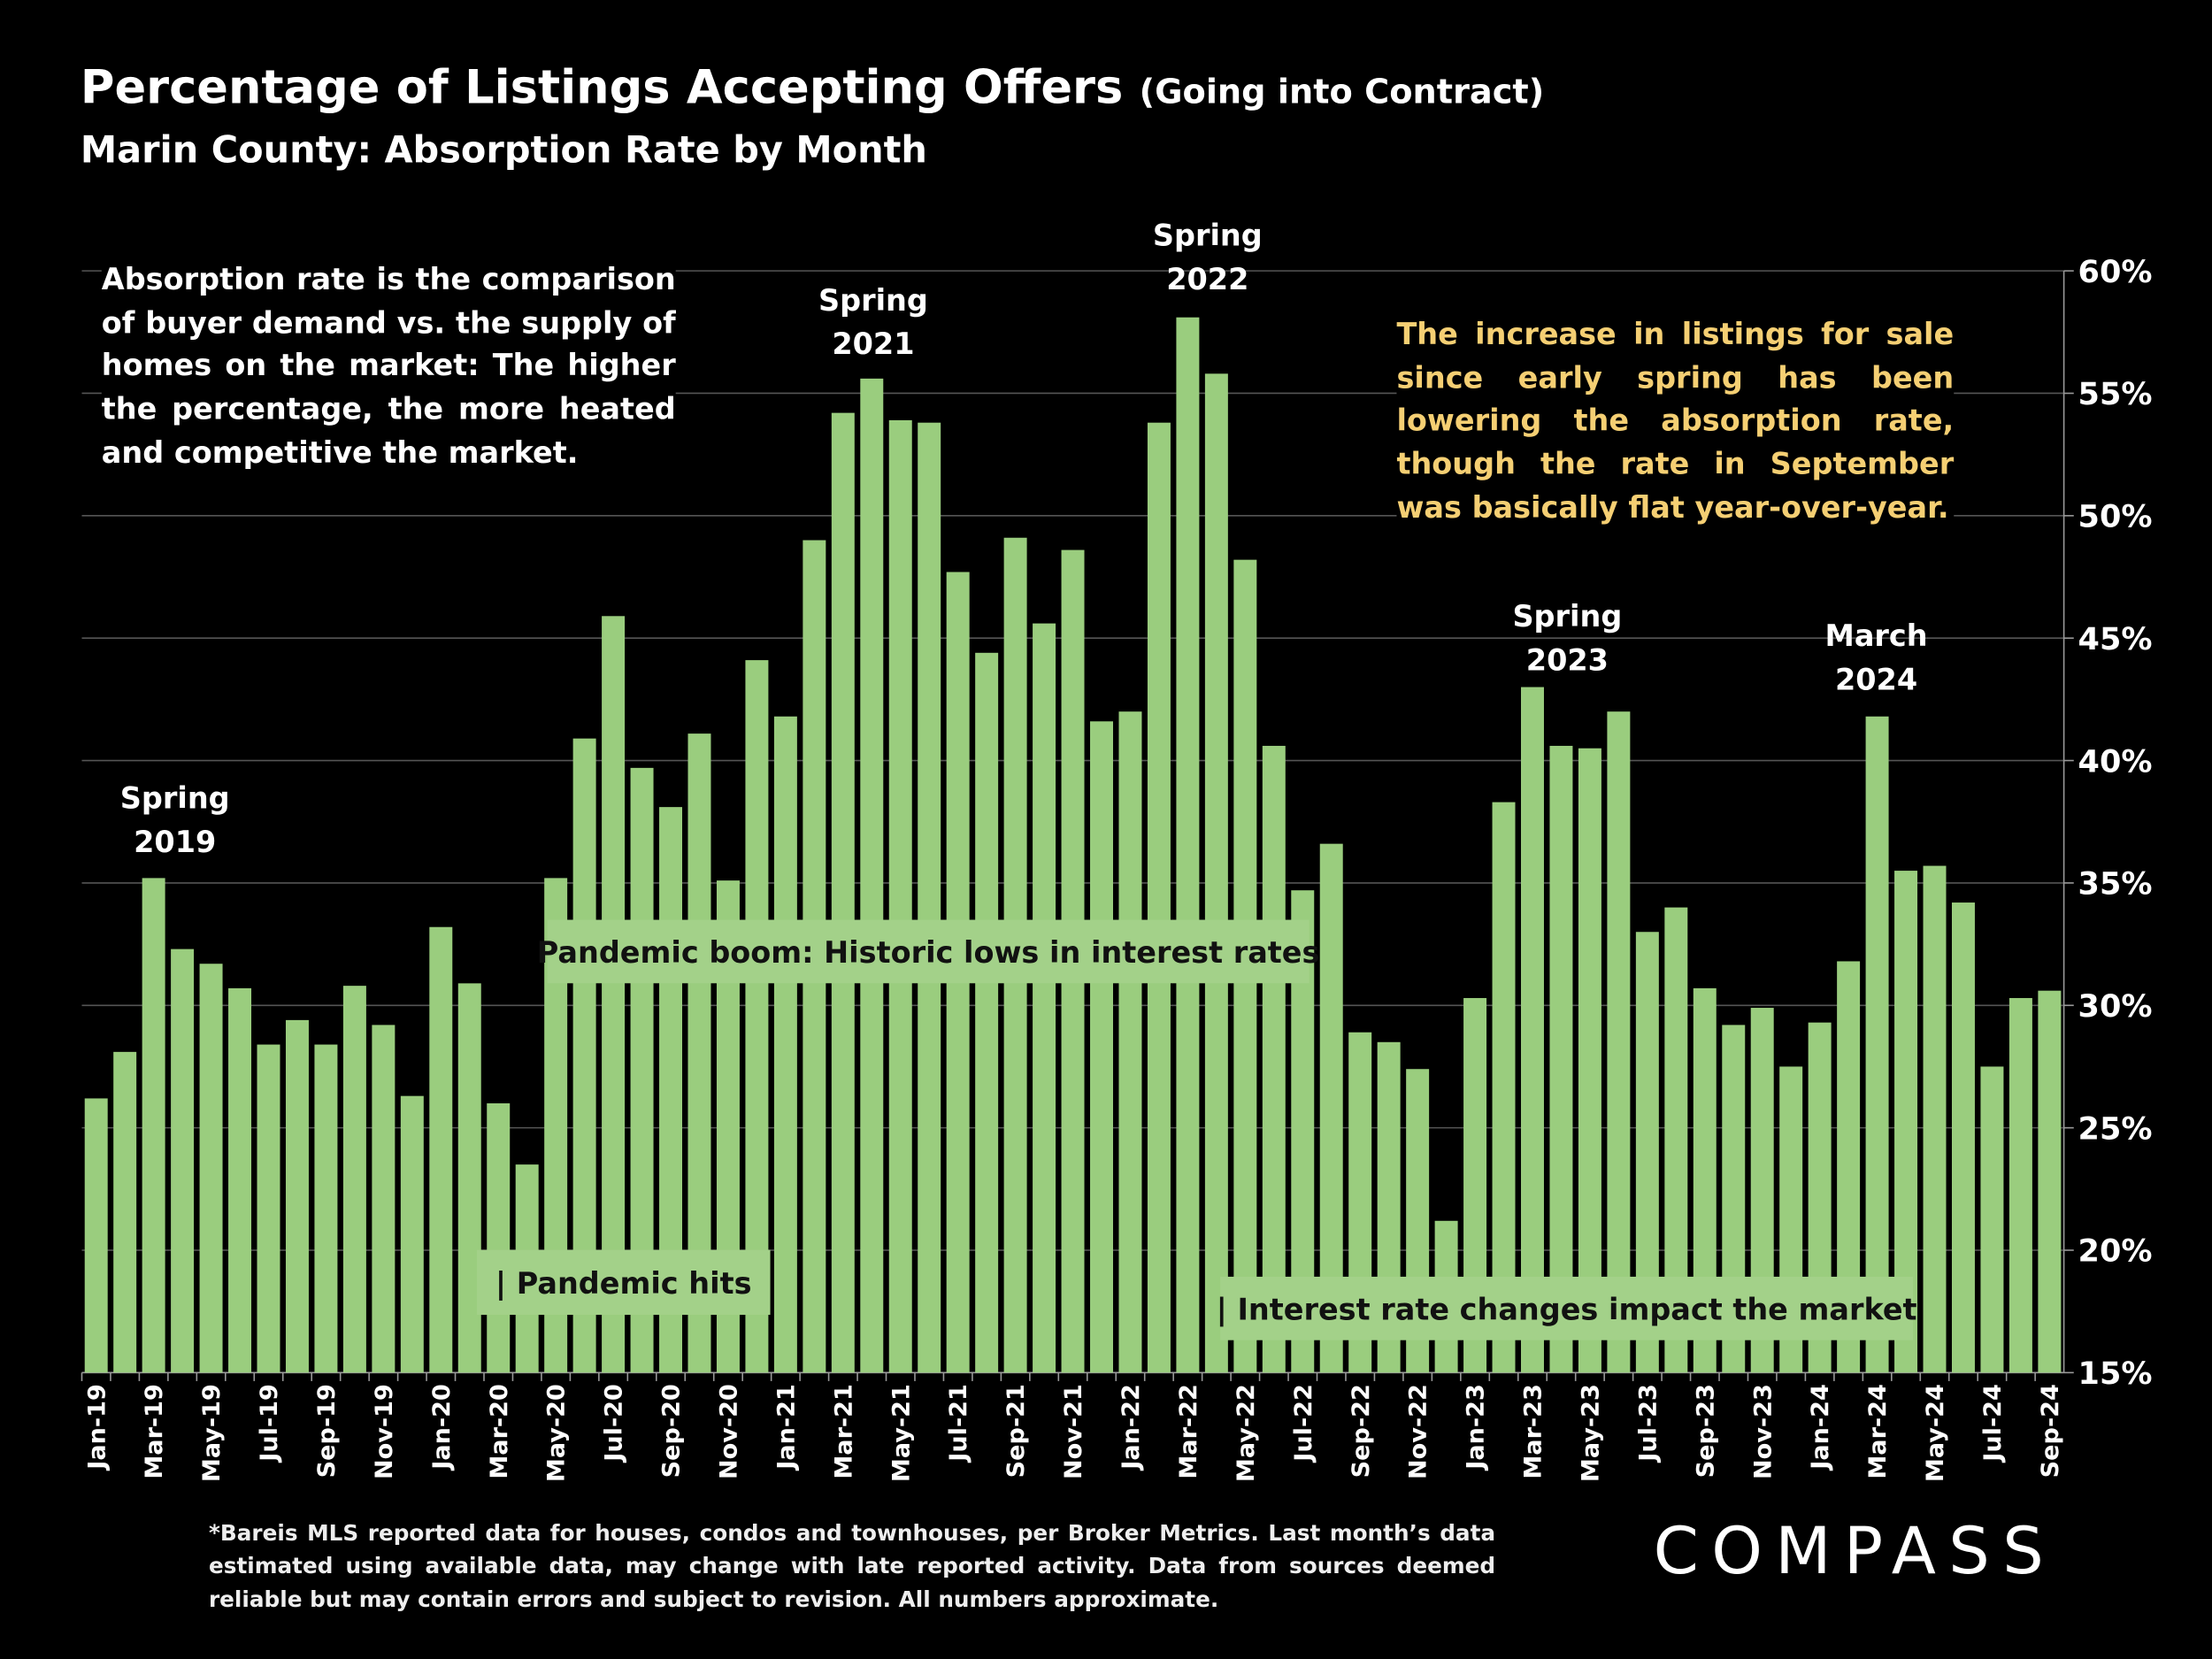  Describe the element at coordinates (1568, 659) in the screenshot. I see `annotation: 2023` at that location.